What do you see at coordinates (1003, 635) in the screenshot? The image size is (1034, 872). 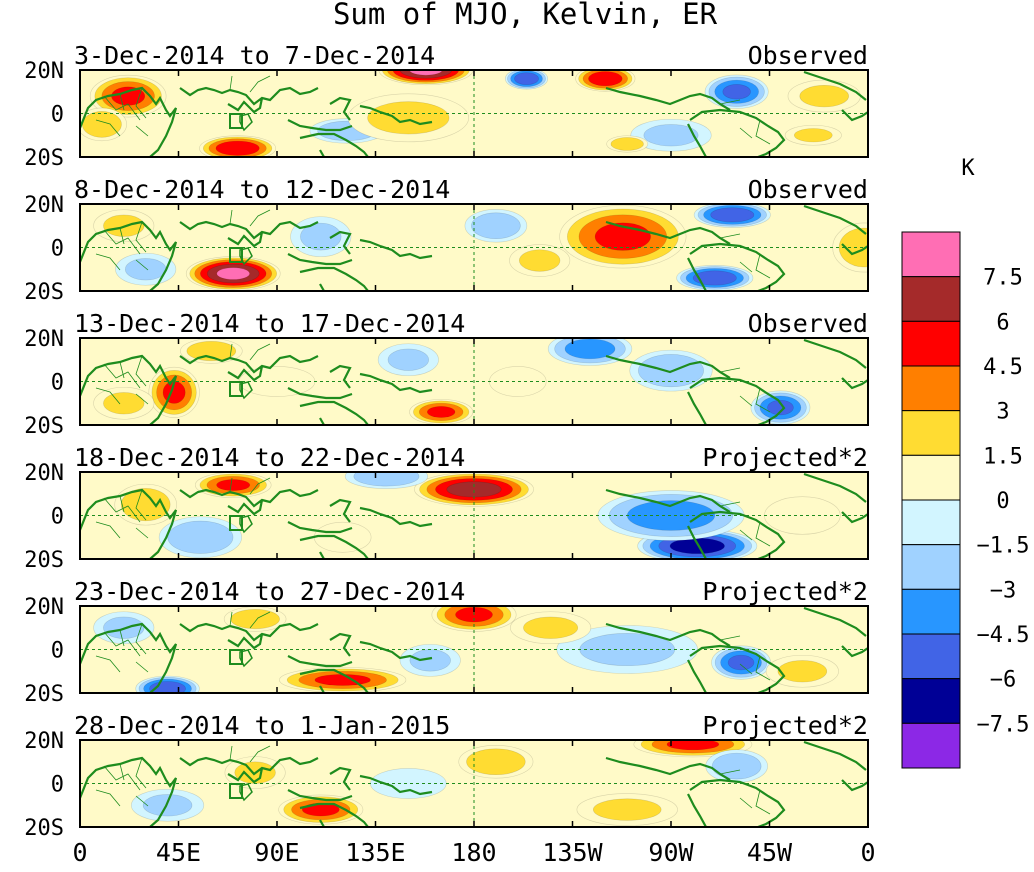 I see `colorbar-label: −4.5` at bounding box center [1003, 635].